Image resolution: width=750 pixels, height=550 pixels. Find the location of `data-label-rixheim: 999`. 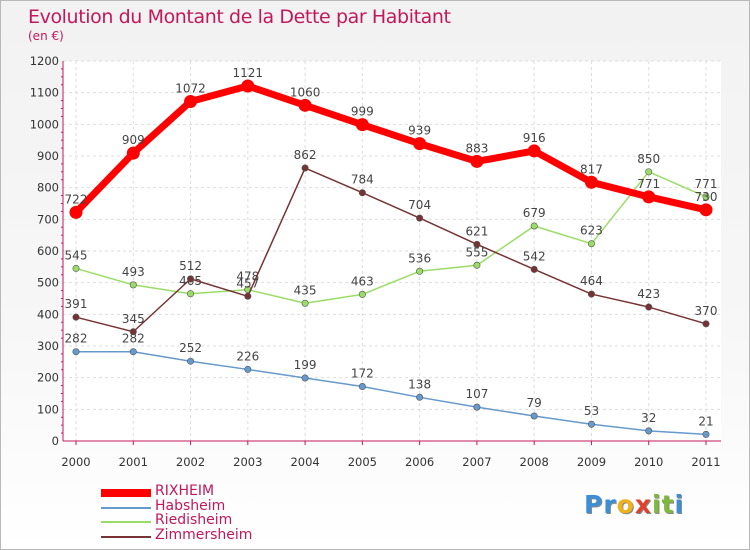

data-label-rixheim: 999 is located at coordinates (362, 112).